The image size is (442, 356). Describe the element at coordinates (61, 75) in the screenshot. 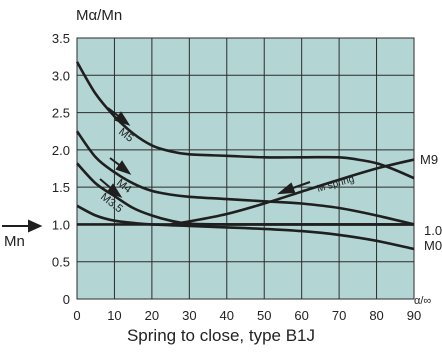

I see `y-tick-label: 3.0` at that location.